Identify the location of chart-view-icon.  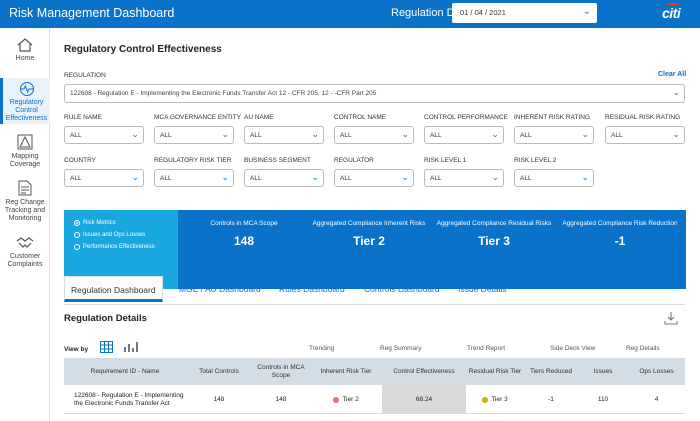
(132, 347).